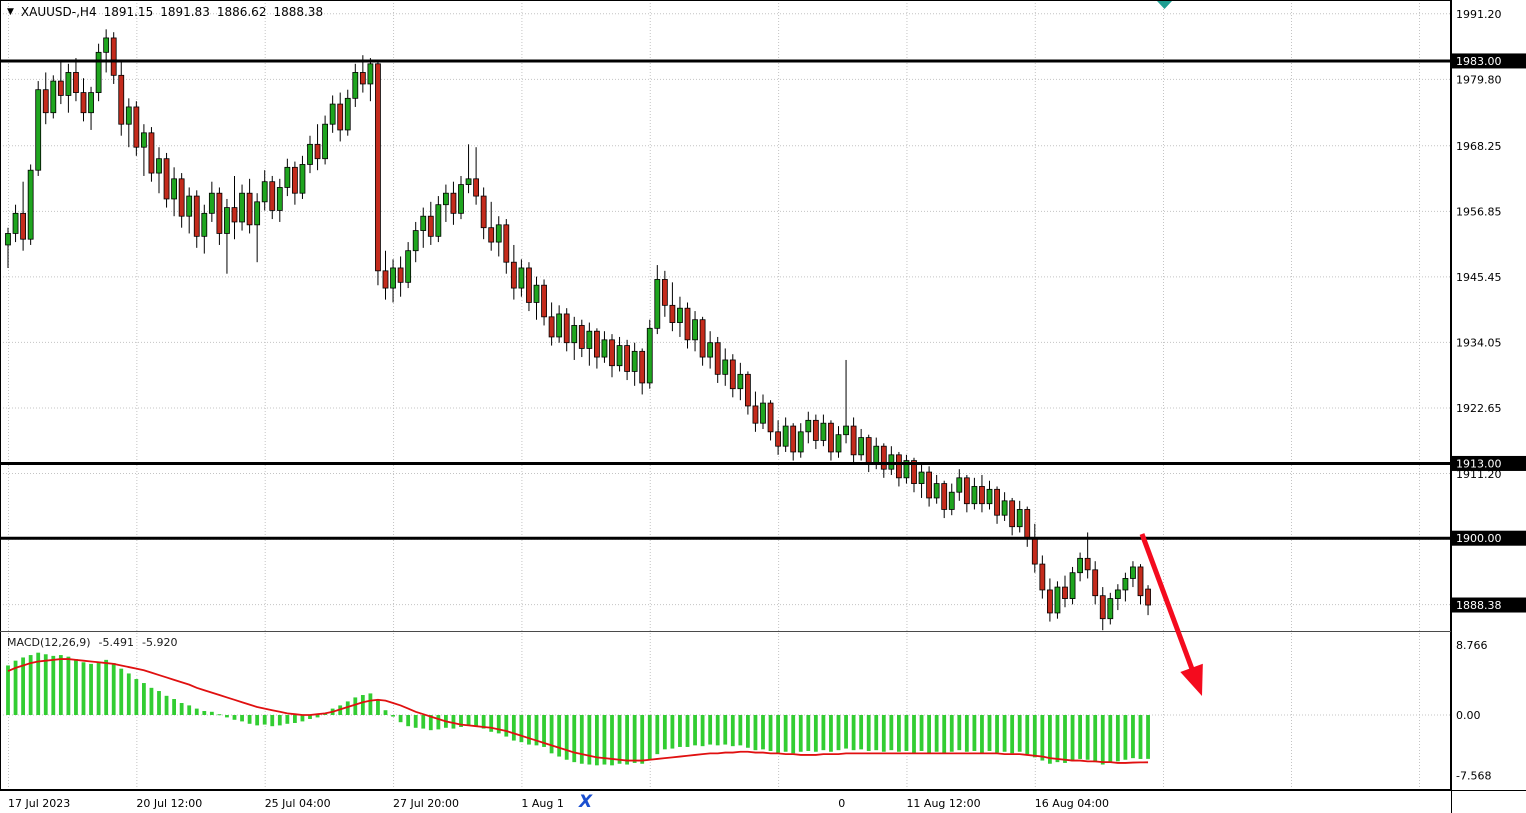 This screenshot has width=1526, height=813. Describe the element at coordinates (1191, 679) in the screenshot. I see `trend-arrow-head` at that location.